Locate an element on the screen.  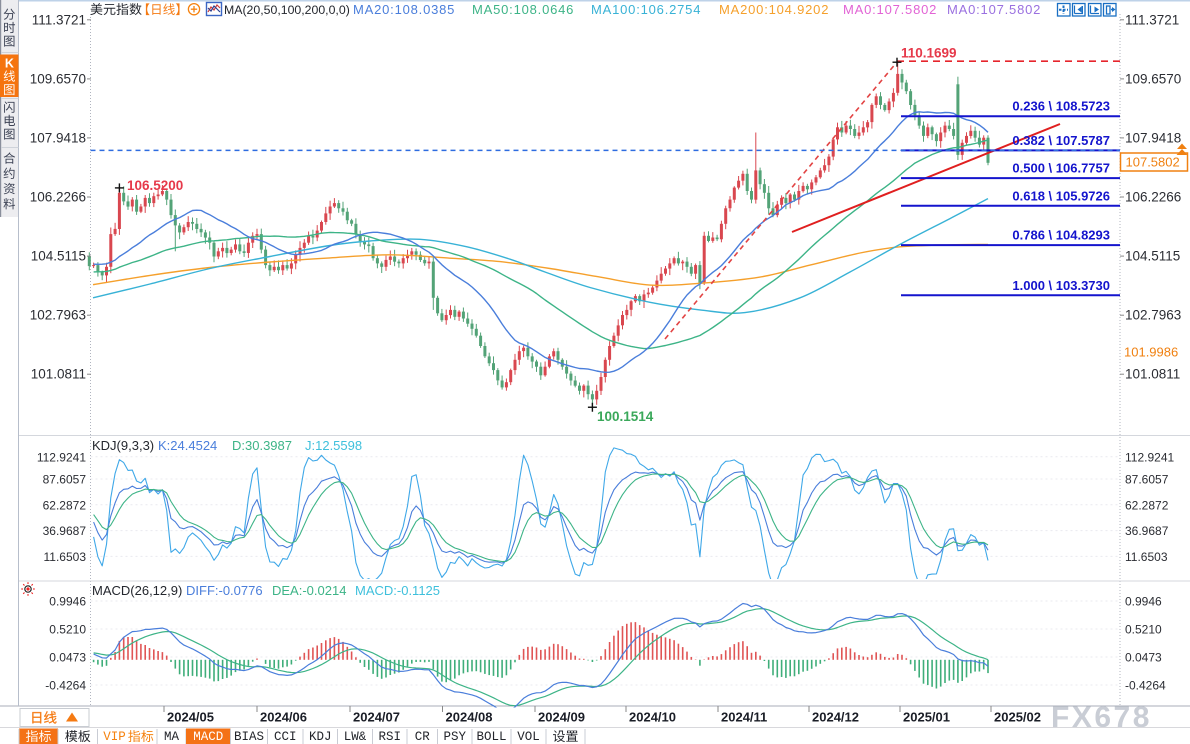
svg-text: LW& is located at coordinates (355, 737).